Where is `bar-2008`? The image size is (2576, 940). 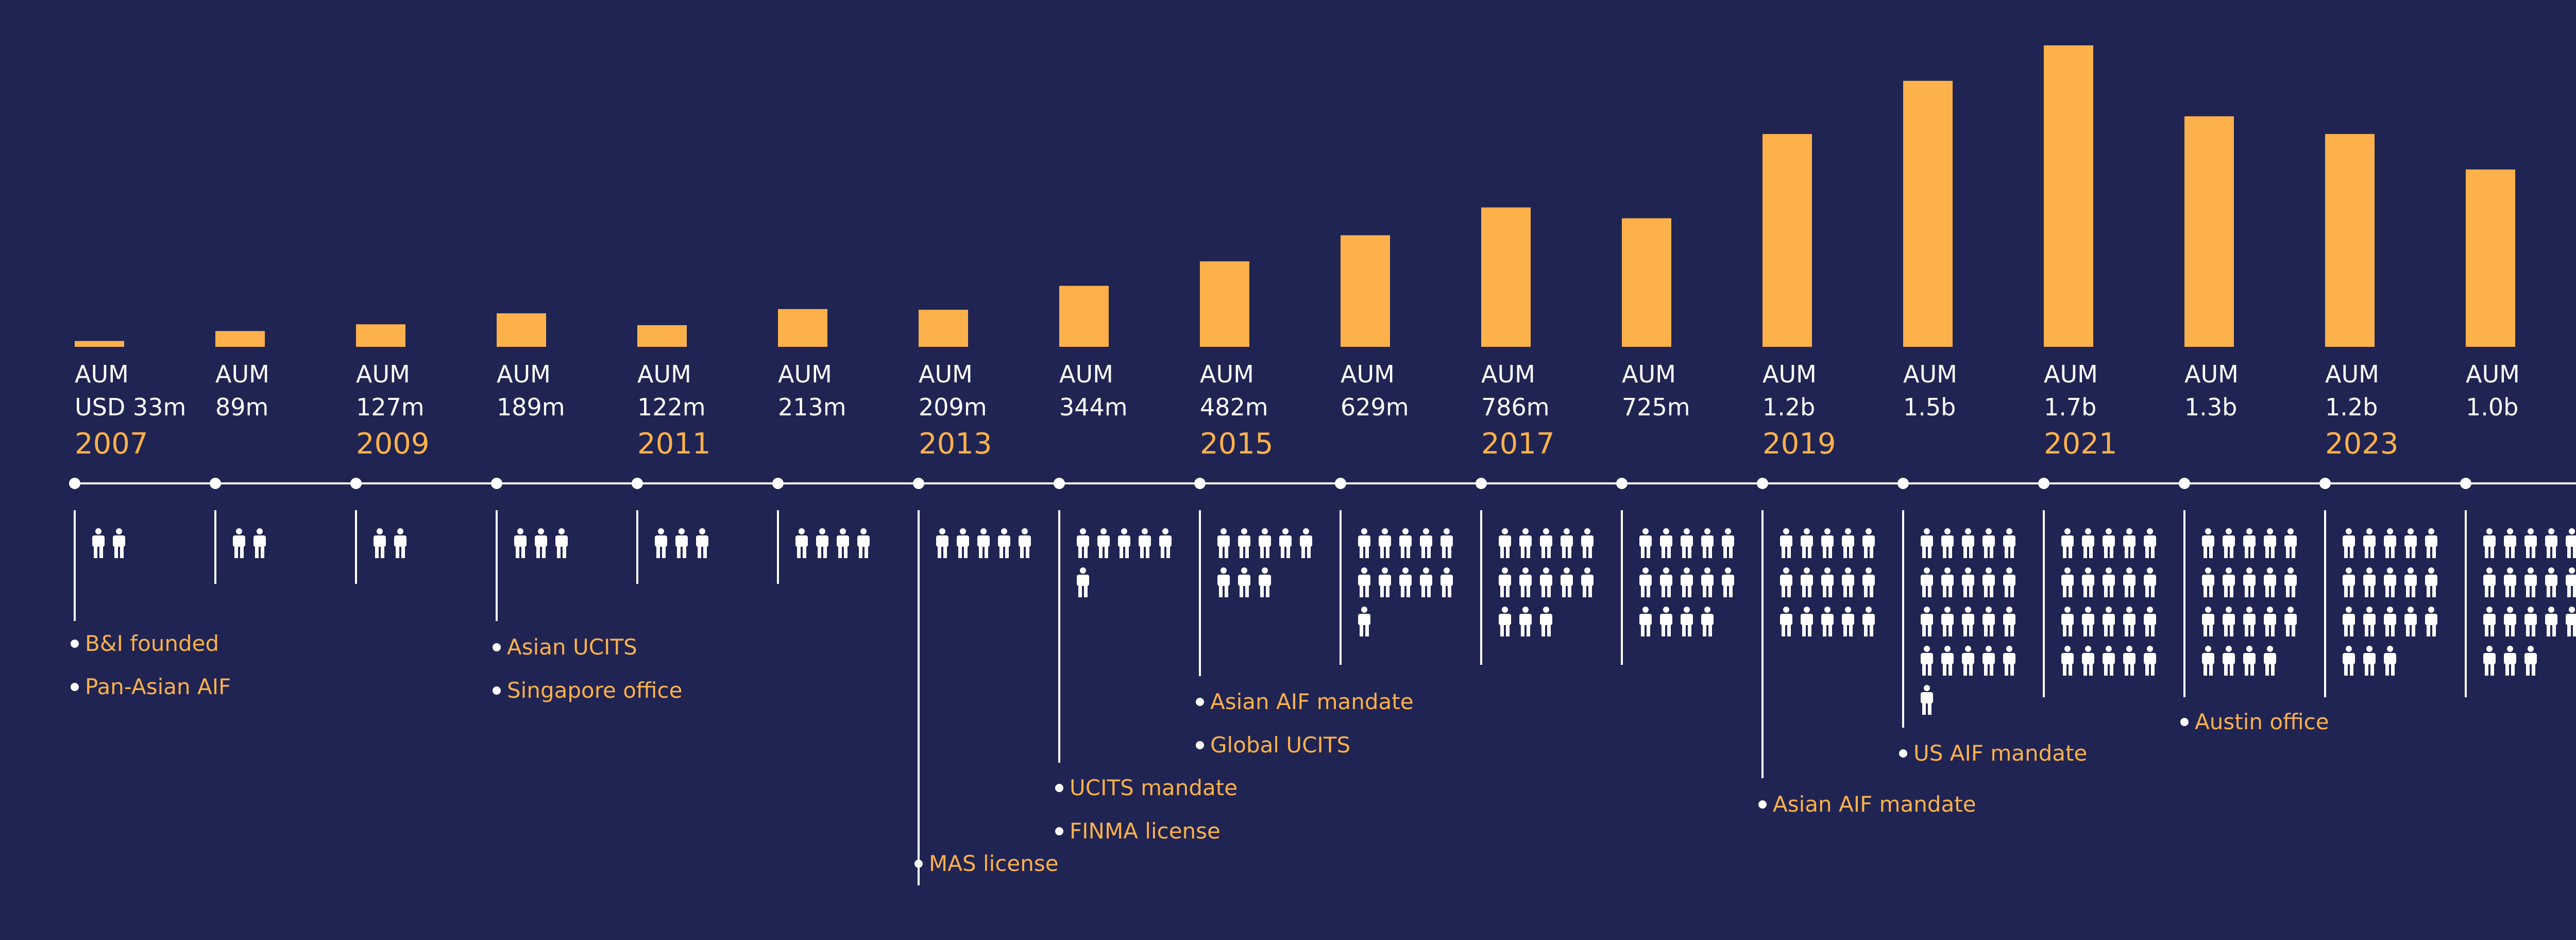
bar-2008 is located at coordinates (240, 339).